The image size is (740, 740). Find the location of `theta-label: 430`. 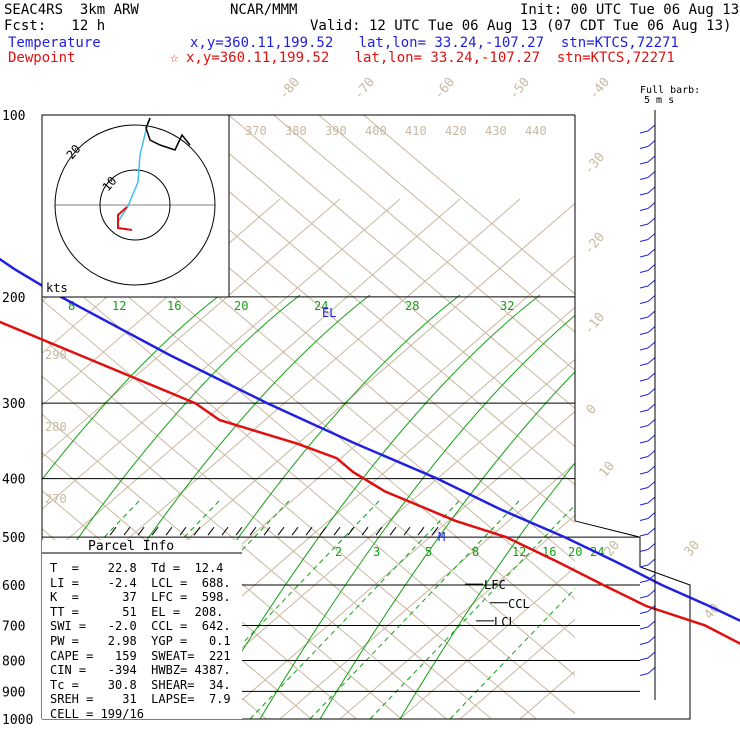

theta-label: 430 is located at coordinates (496, 131).